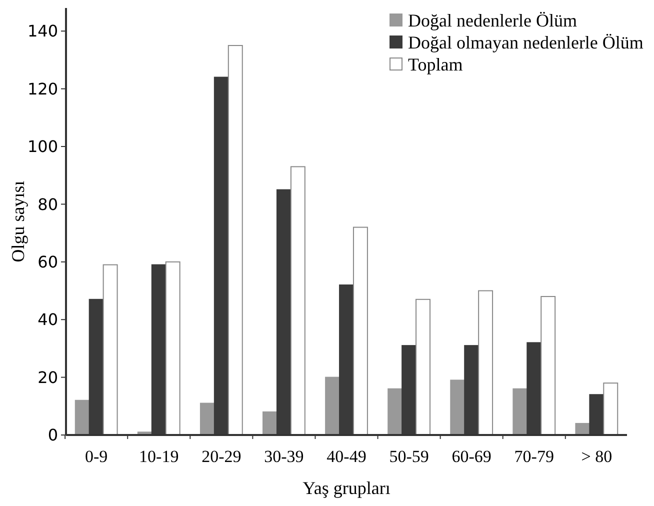 Image resolution: width=654 pixels, height=506 pixels. I want to click on x-tick-label: 40-49, so click(346, 456).